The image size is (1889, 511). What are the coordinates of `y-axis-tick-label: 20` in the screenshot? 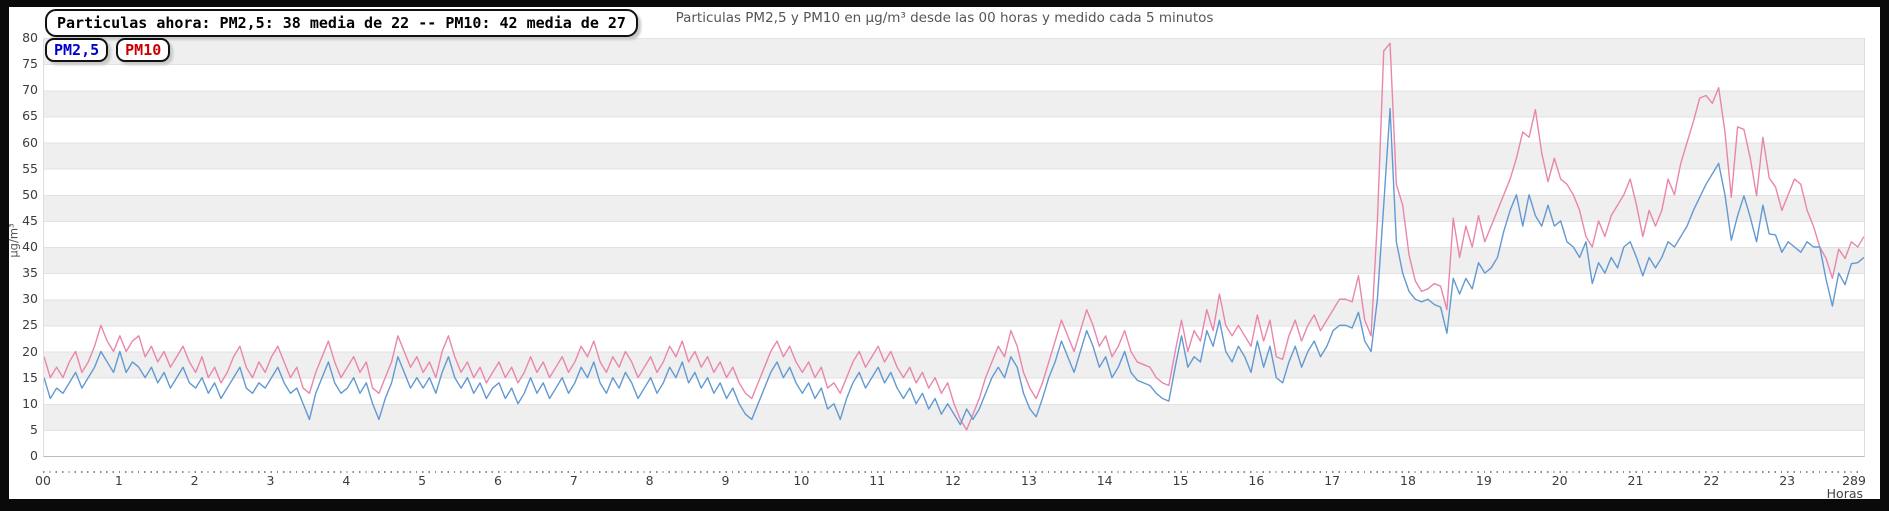 It's located at (30, 351).